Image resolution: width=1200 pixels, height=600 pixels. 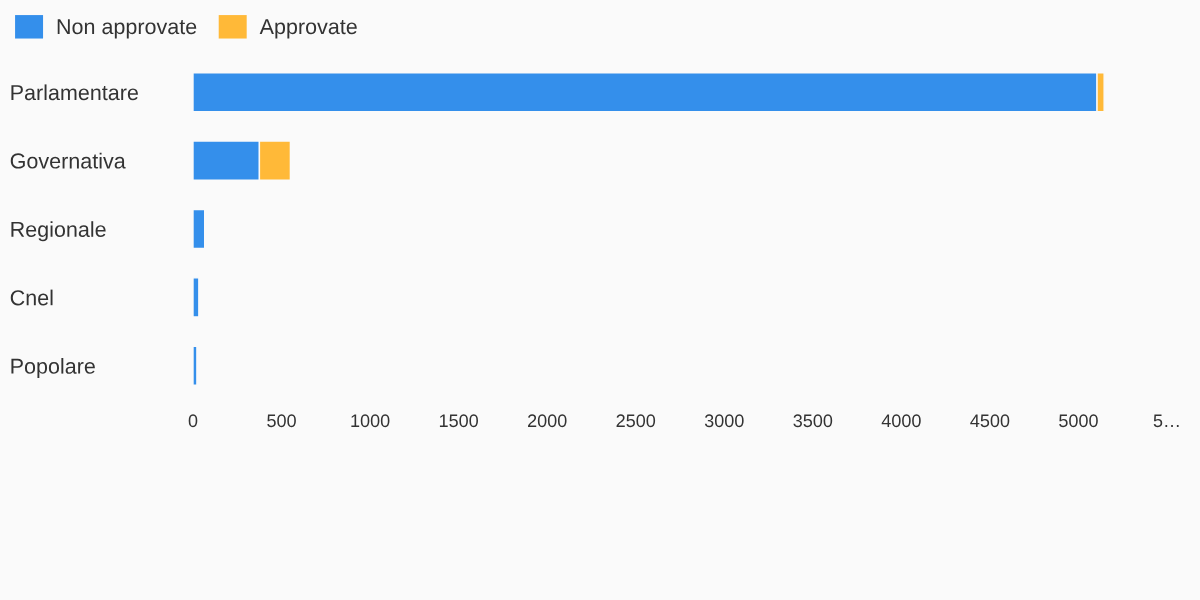 What do you see at coordinates (990, 421) in the screenshot?
I see `x-tick-label: 4500` at bounding box center [990, 421].